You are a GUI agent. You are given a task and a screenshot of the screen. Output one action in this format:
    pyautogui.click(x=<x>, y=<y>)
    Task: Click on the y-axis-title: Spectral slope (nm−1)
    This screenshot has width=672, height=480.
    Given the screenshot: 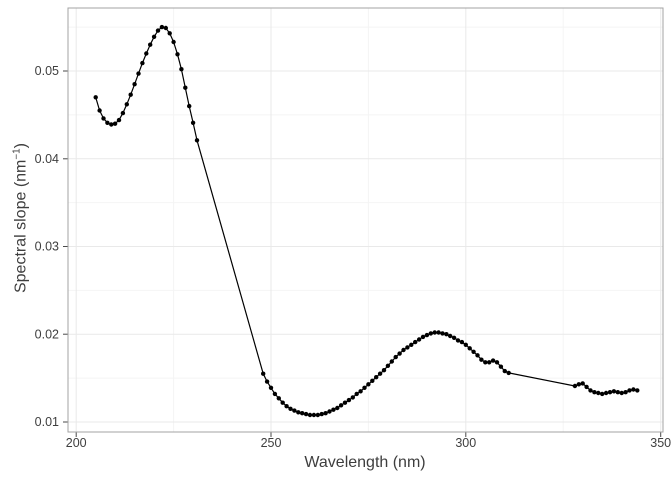 What is the action you would take?
    pyautogui.click(x=20, y=218)
    